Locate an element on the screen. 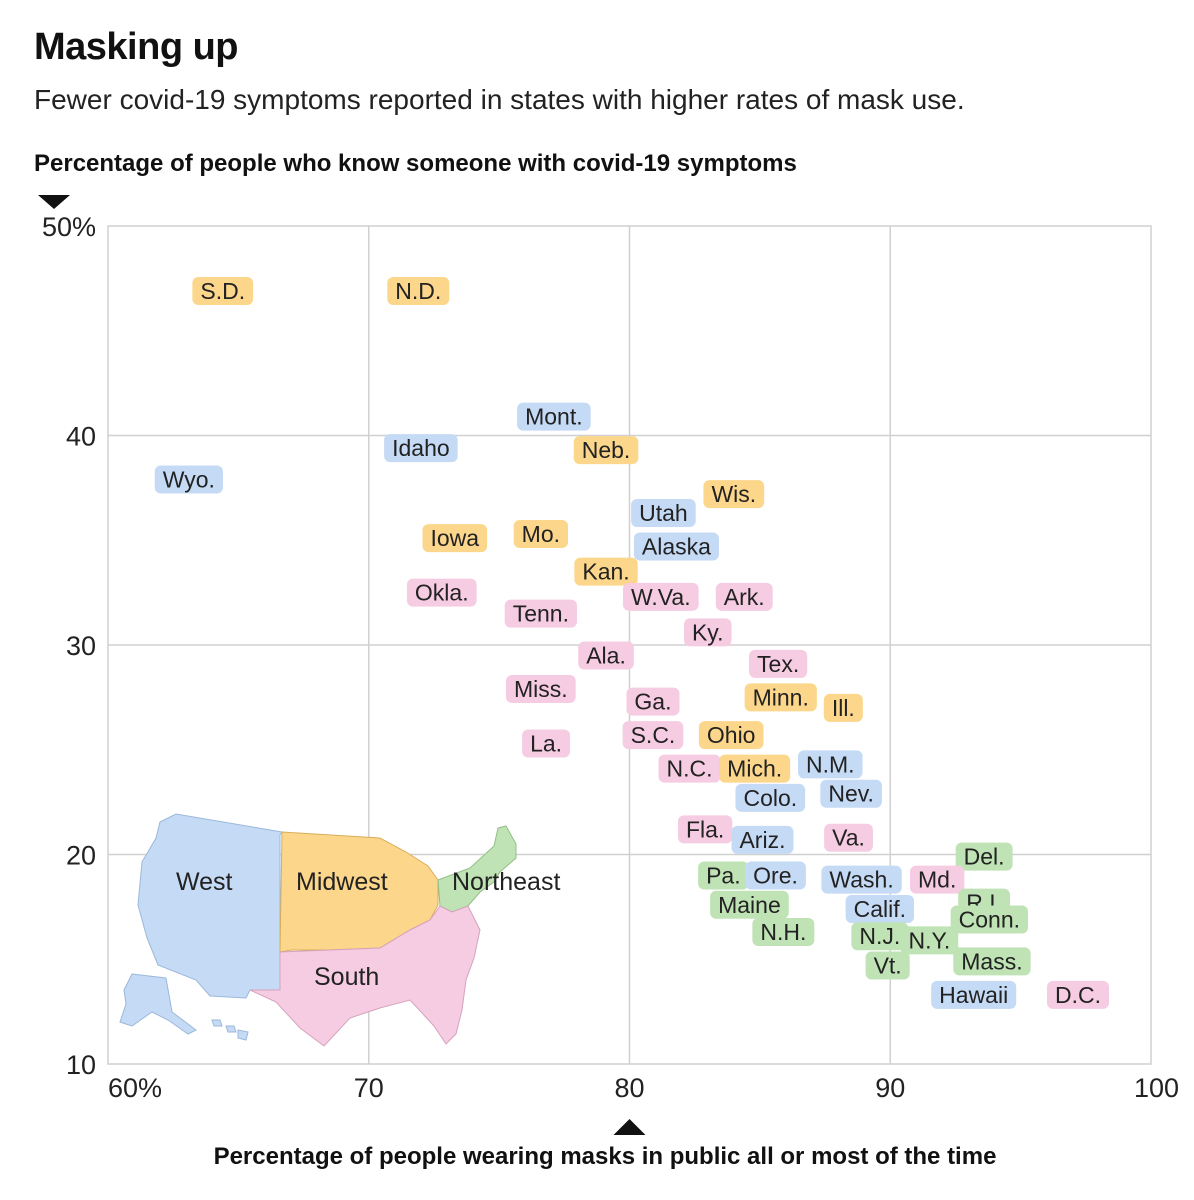 Image resolution: width=1194 pixels, height=1200 pixels. data-point-label: Ark. is located at coordinates (744, 597).